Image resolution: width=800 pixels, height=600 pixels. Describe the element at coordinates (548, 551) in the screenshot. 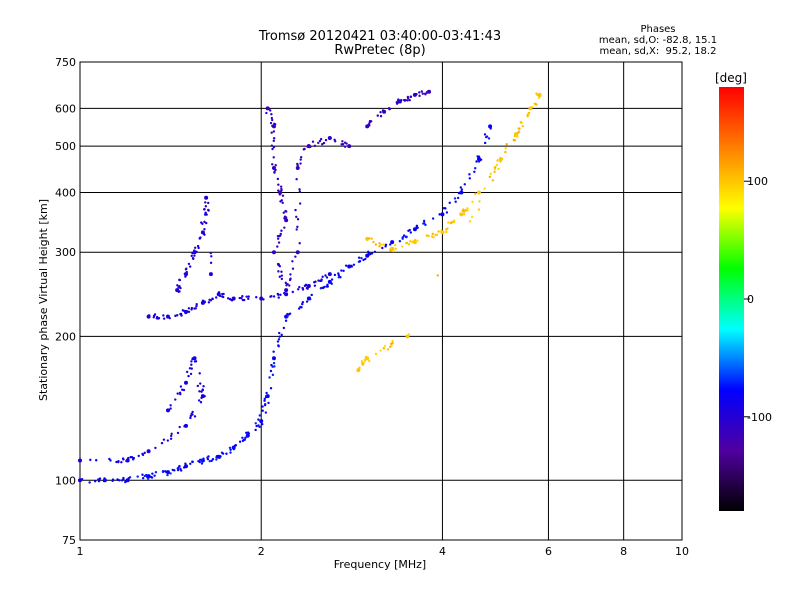

I see `x-tick-label: 6` at that location.